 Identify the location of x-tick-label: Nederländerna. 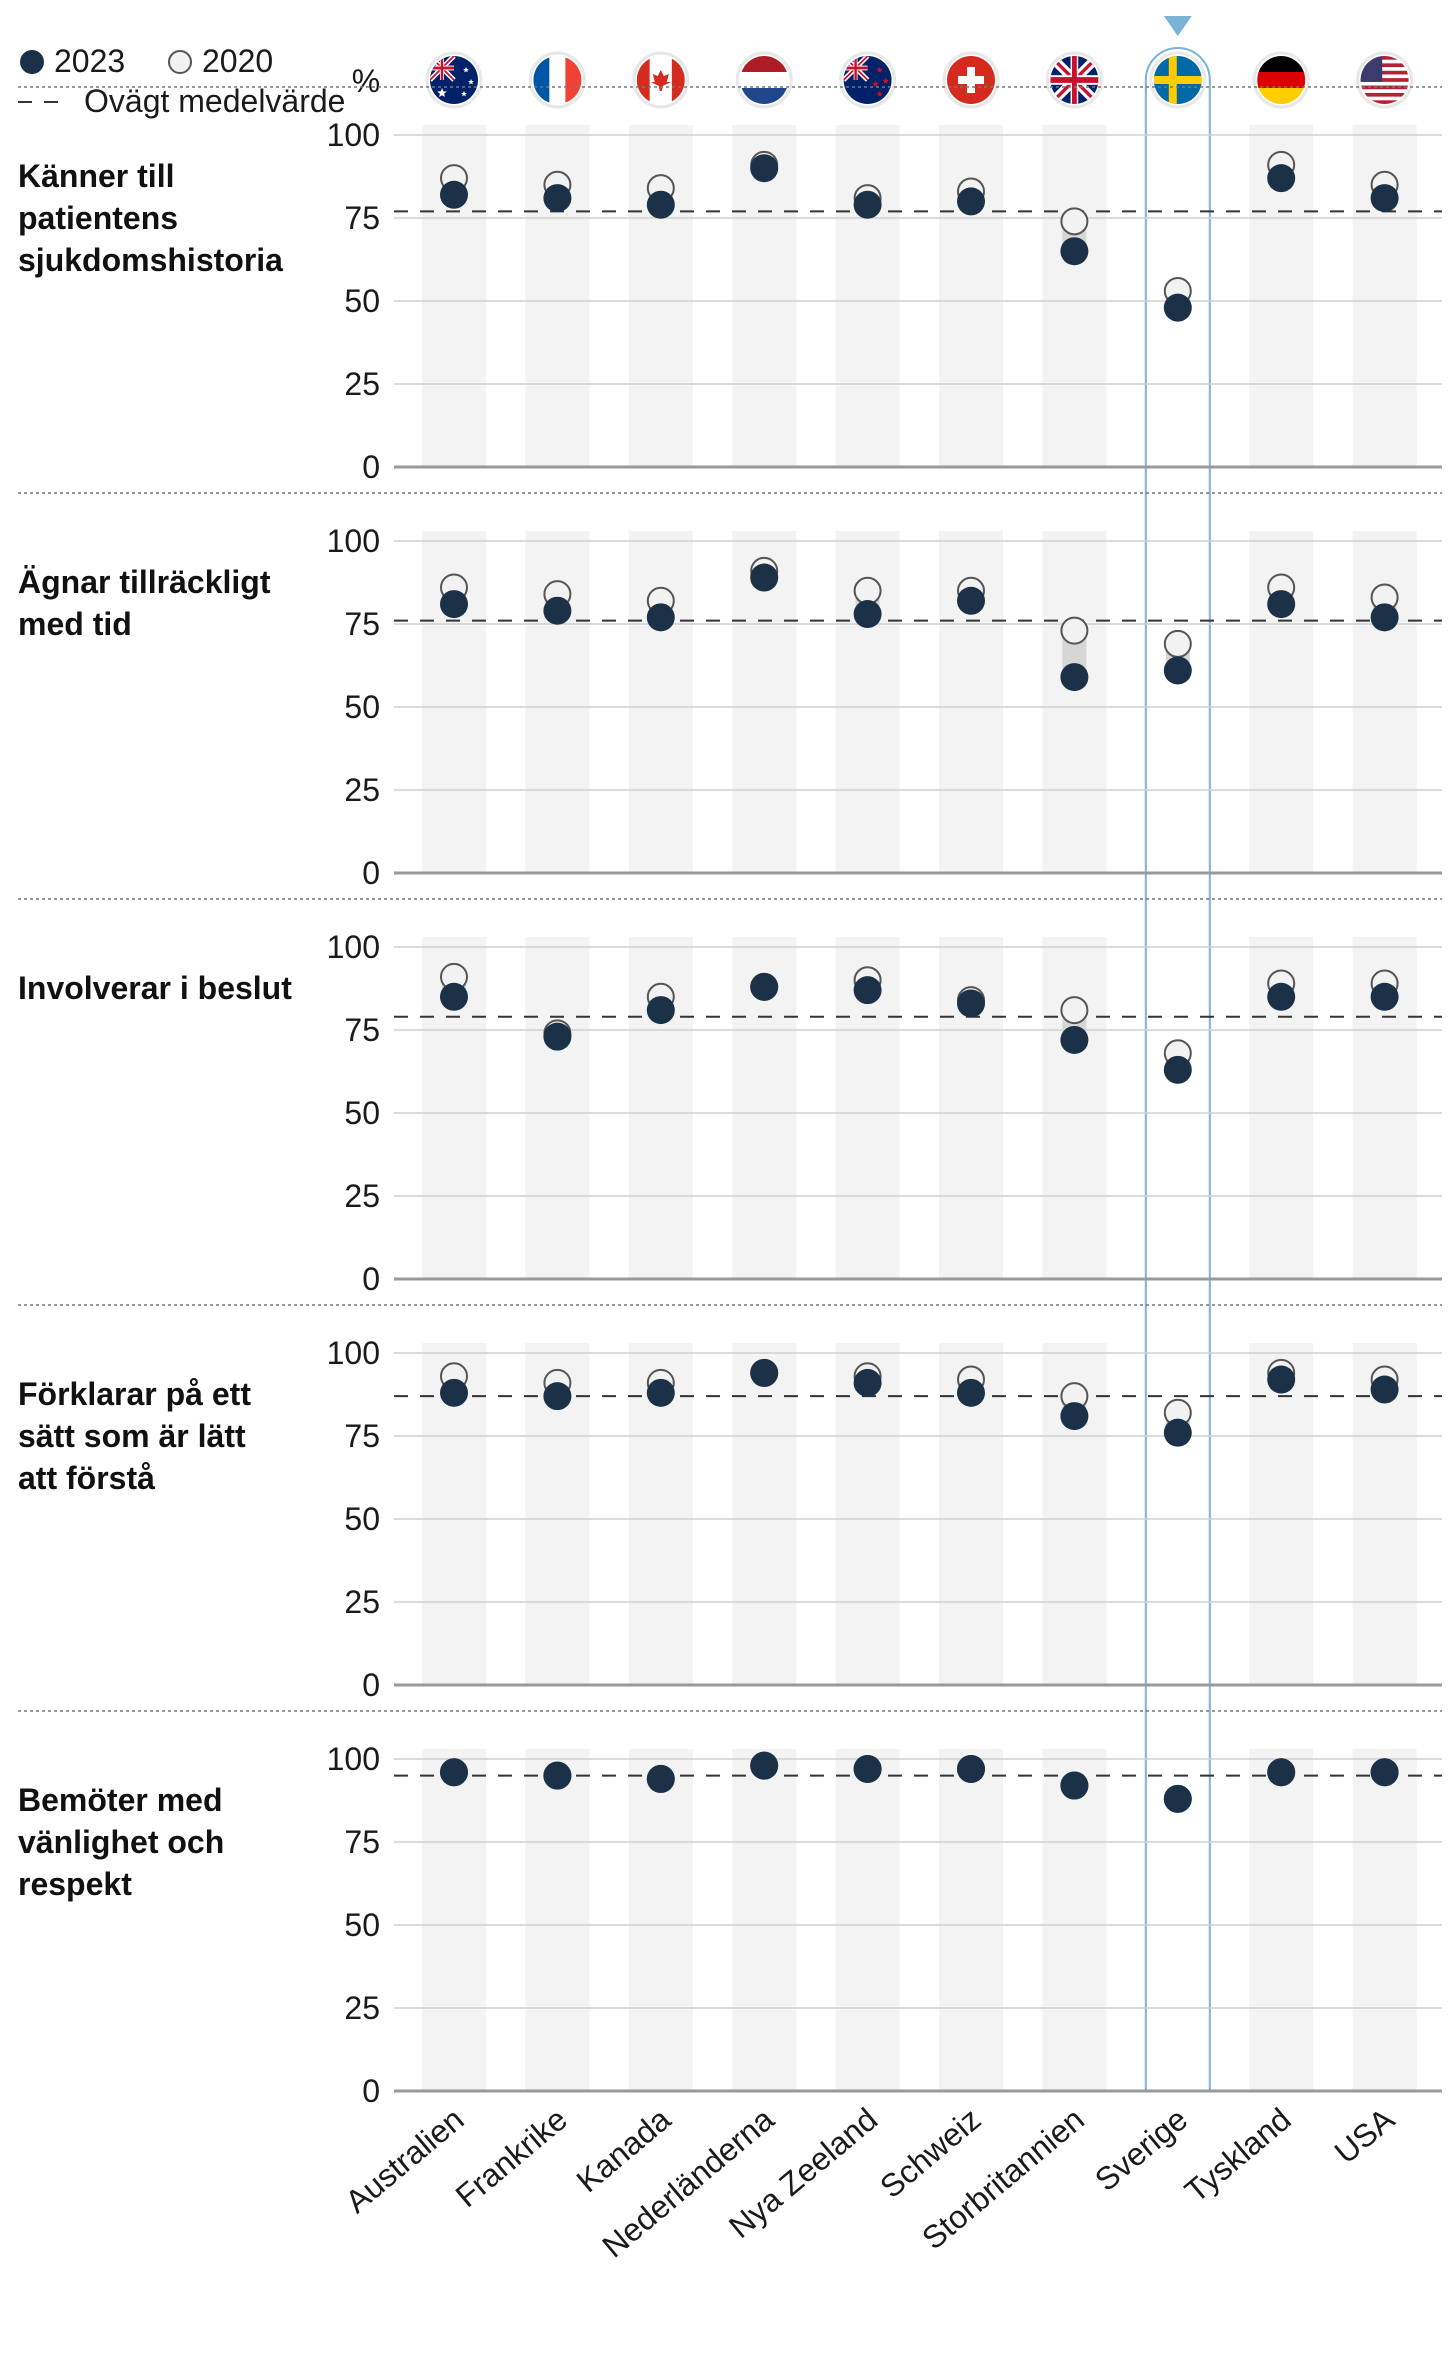
(687, 2183).